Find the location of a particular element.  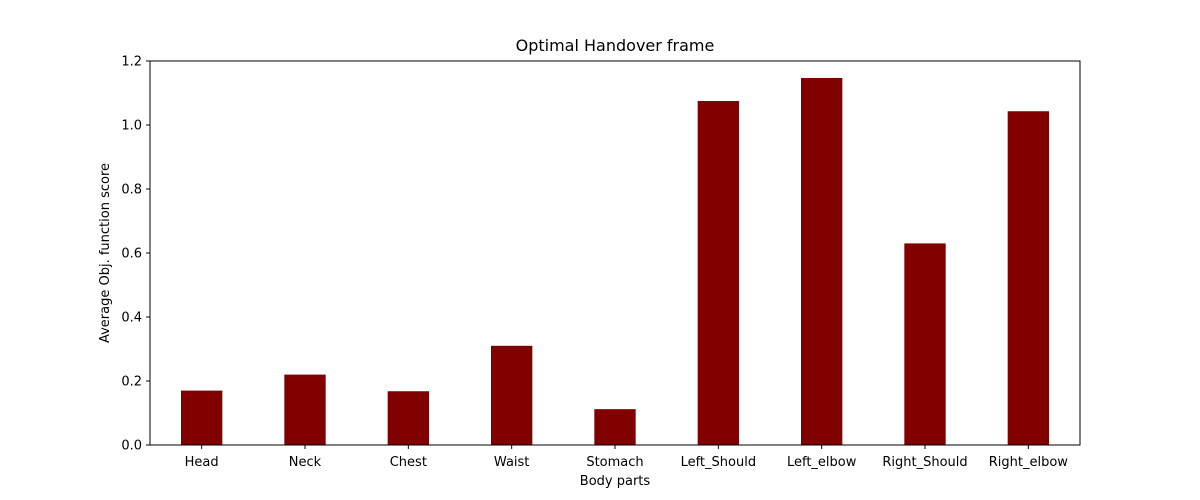

bar-stomach is located at coordinates (615, 427).